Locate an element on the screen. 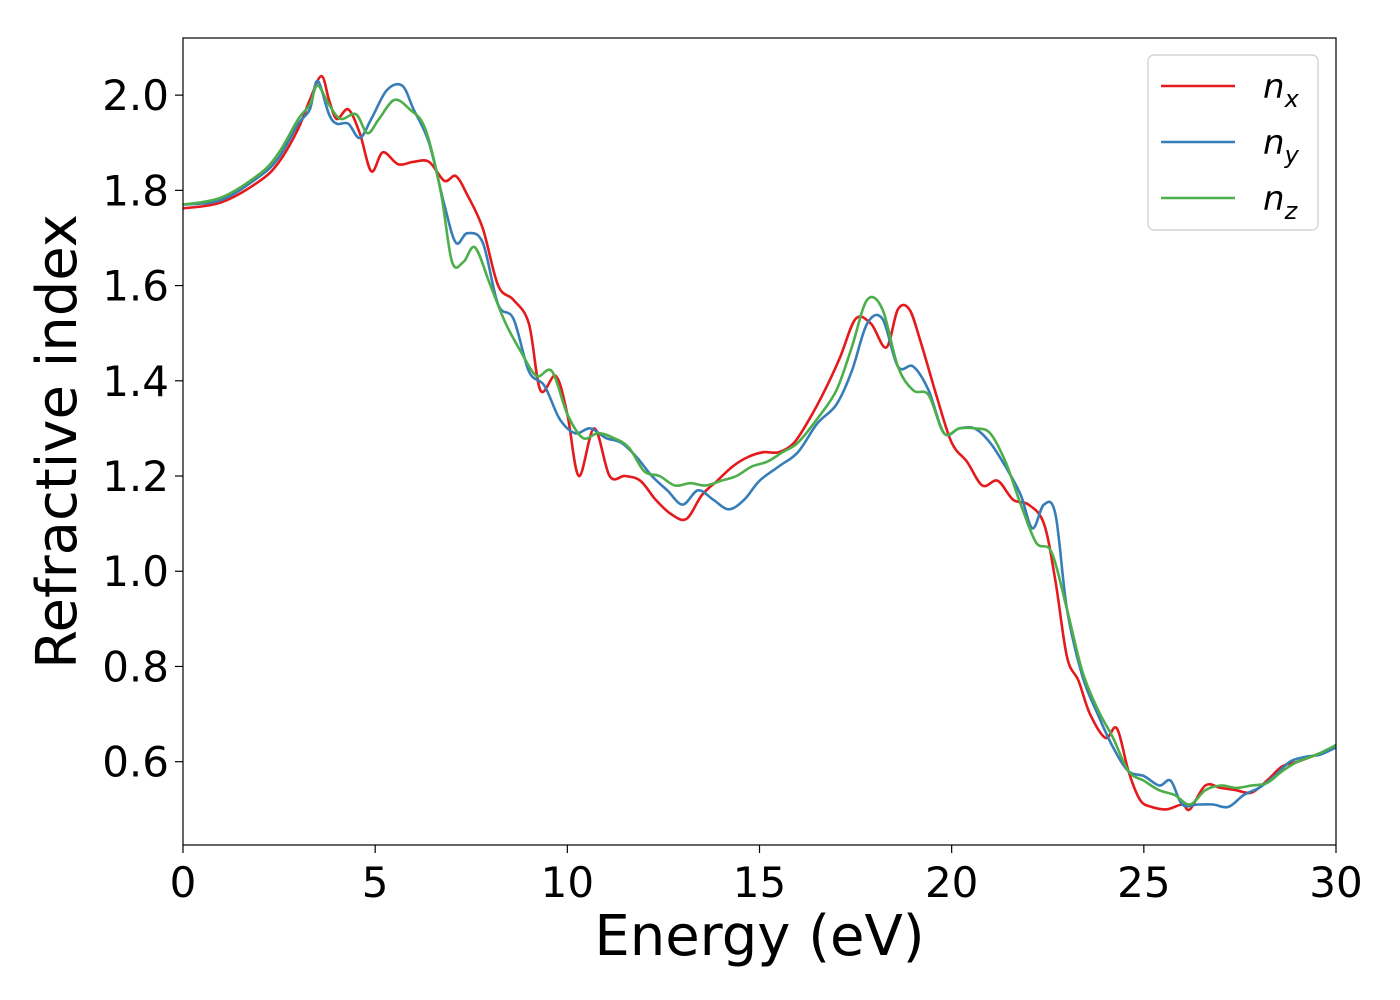 This screenshot has height=1000, width=1400. y-tick-label: 1.8 is located at coordinates (135, 190).